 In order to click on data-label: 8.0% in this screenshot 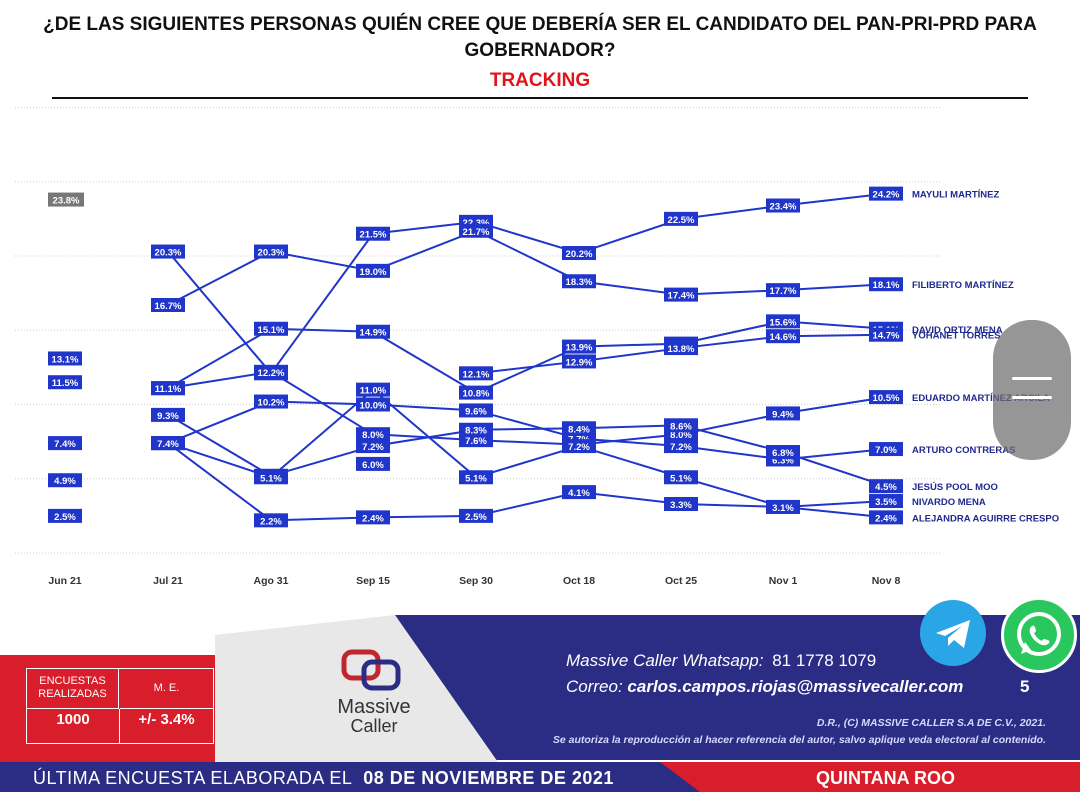, I will do `click(373, 434)`.